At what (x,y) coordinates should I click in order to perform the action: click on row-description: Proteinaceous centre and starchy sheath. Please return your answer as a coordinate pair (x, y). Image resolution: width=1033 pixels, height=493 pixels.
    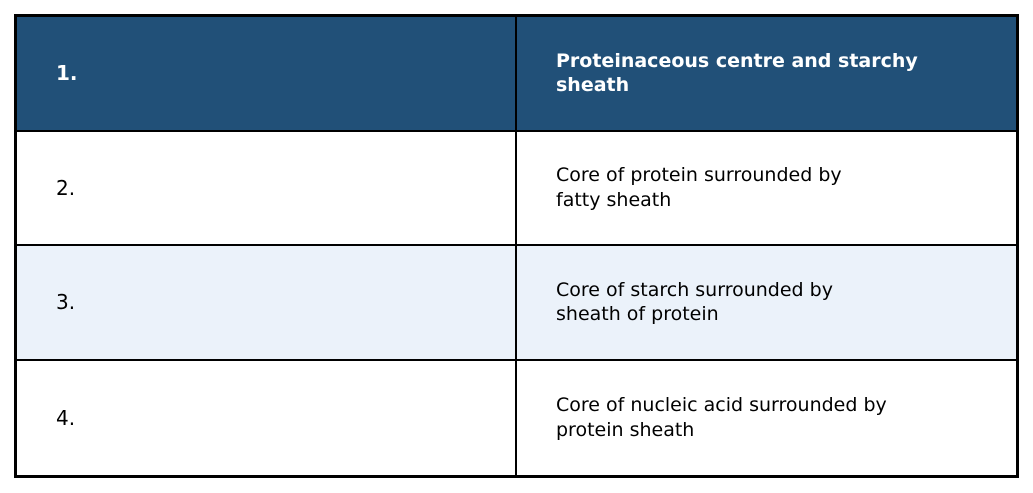
    Looking at the image, I should click on (737, 73).